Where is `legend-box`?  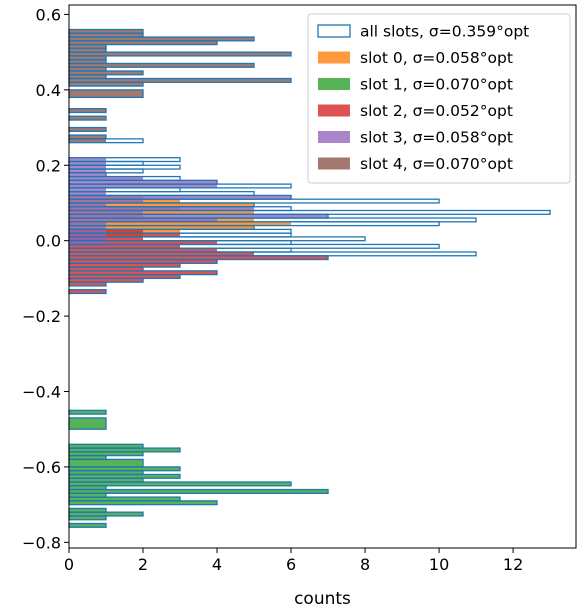 legend-box is located at coordinates (439, 98).